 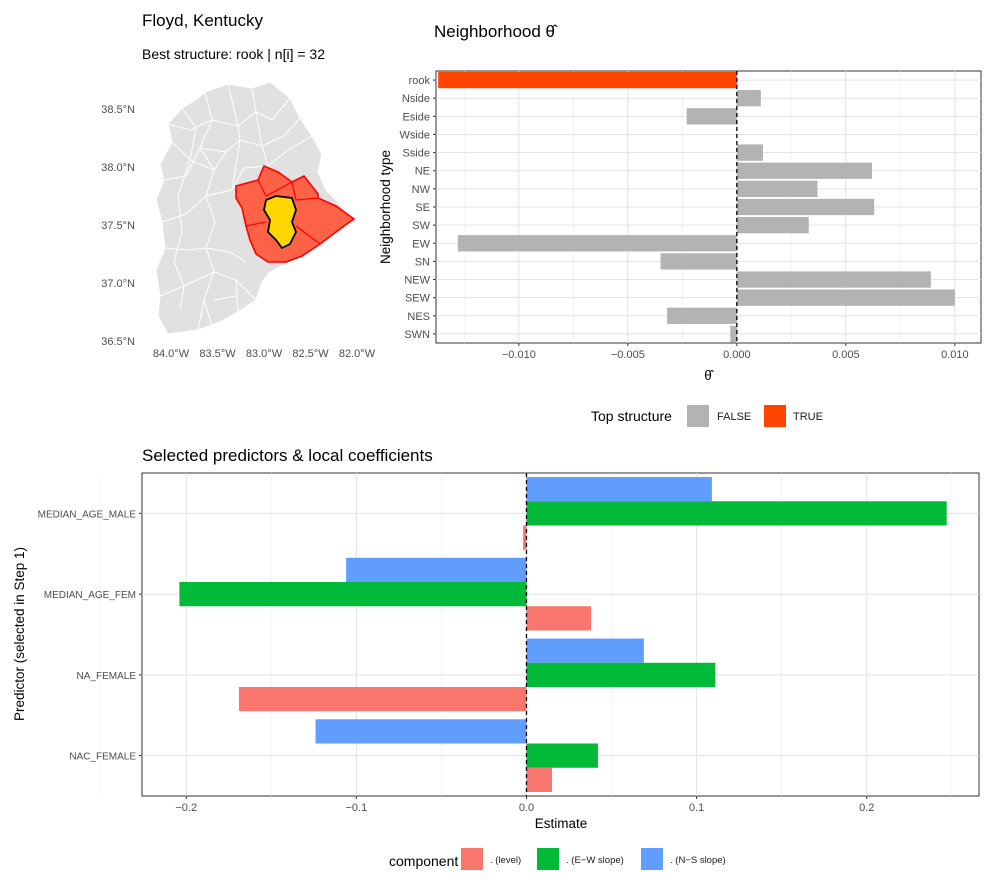 I want to click on coef-tick-labels: −0.2 −0.1 0.0 0.1 0.2, so click(x=524, y=805).